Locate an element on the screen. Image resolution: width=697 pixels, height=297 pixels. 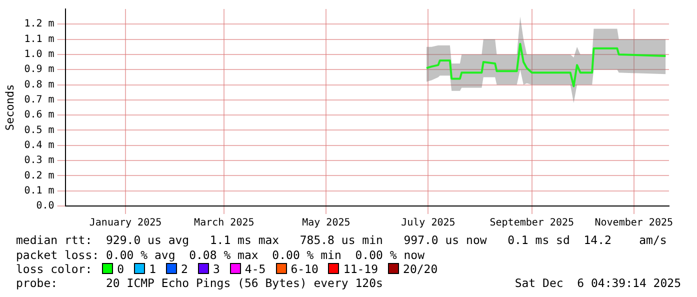
y-tick-label: 0.2 m is located at coordinates (39, 176).